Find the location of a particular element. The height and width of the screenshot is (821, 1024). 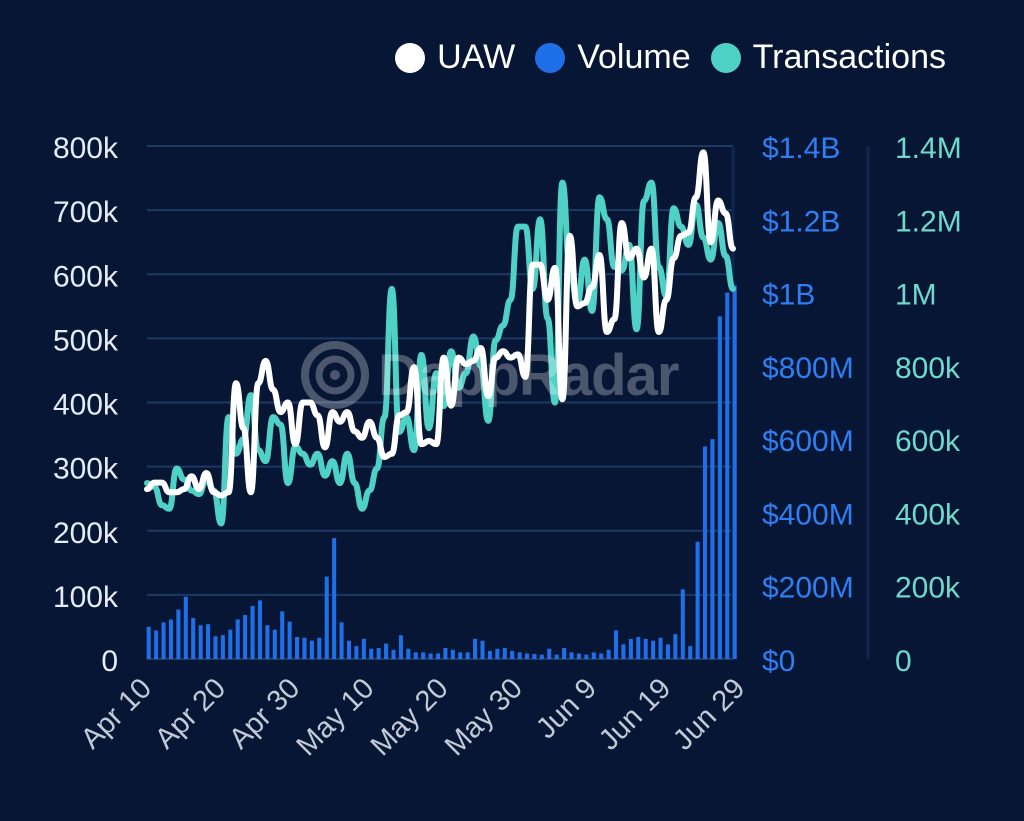

y-volume-tick-label: $400M is located at coordinates (808, 514).